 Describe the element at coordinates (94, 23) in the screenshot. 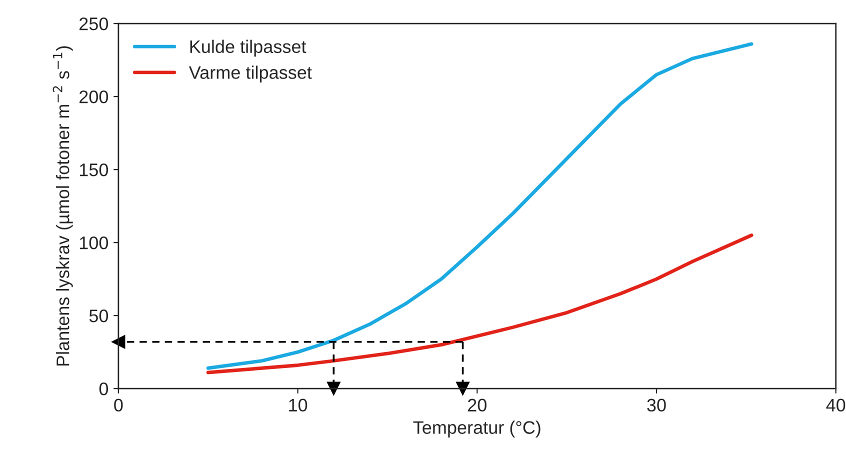

I see `y-tick-label: 250` at that location.